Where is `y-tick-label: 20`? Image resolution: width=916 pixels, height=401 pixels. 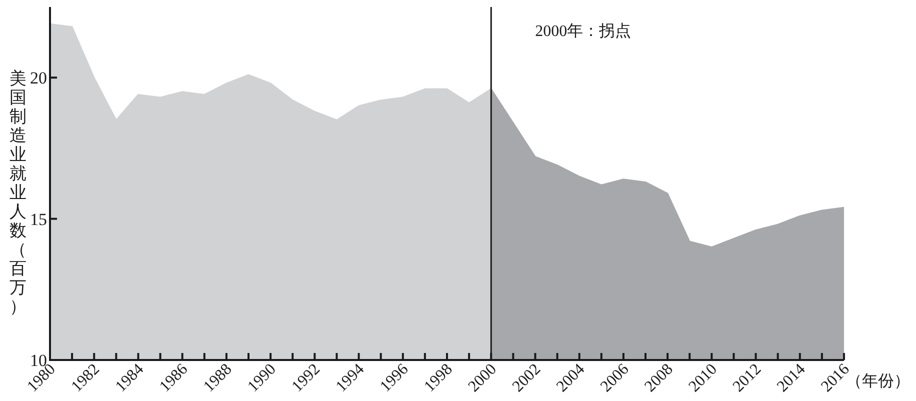
y-tick-label: 20 is located at coordinates (38, 78).